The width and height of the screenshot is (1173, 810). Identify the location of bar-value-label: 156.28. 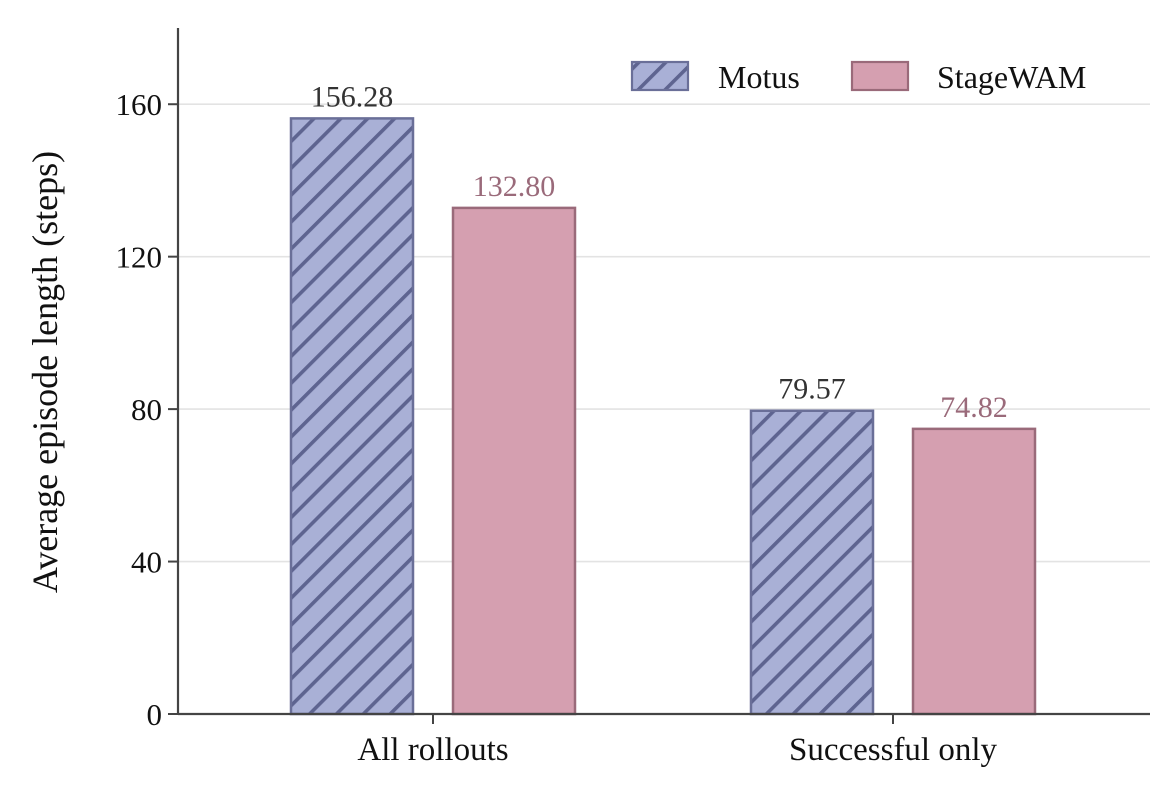
(352, 96).